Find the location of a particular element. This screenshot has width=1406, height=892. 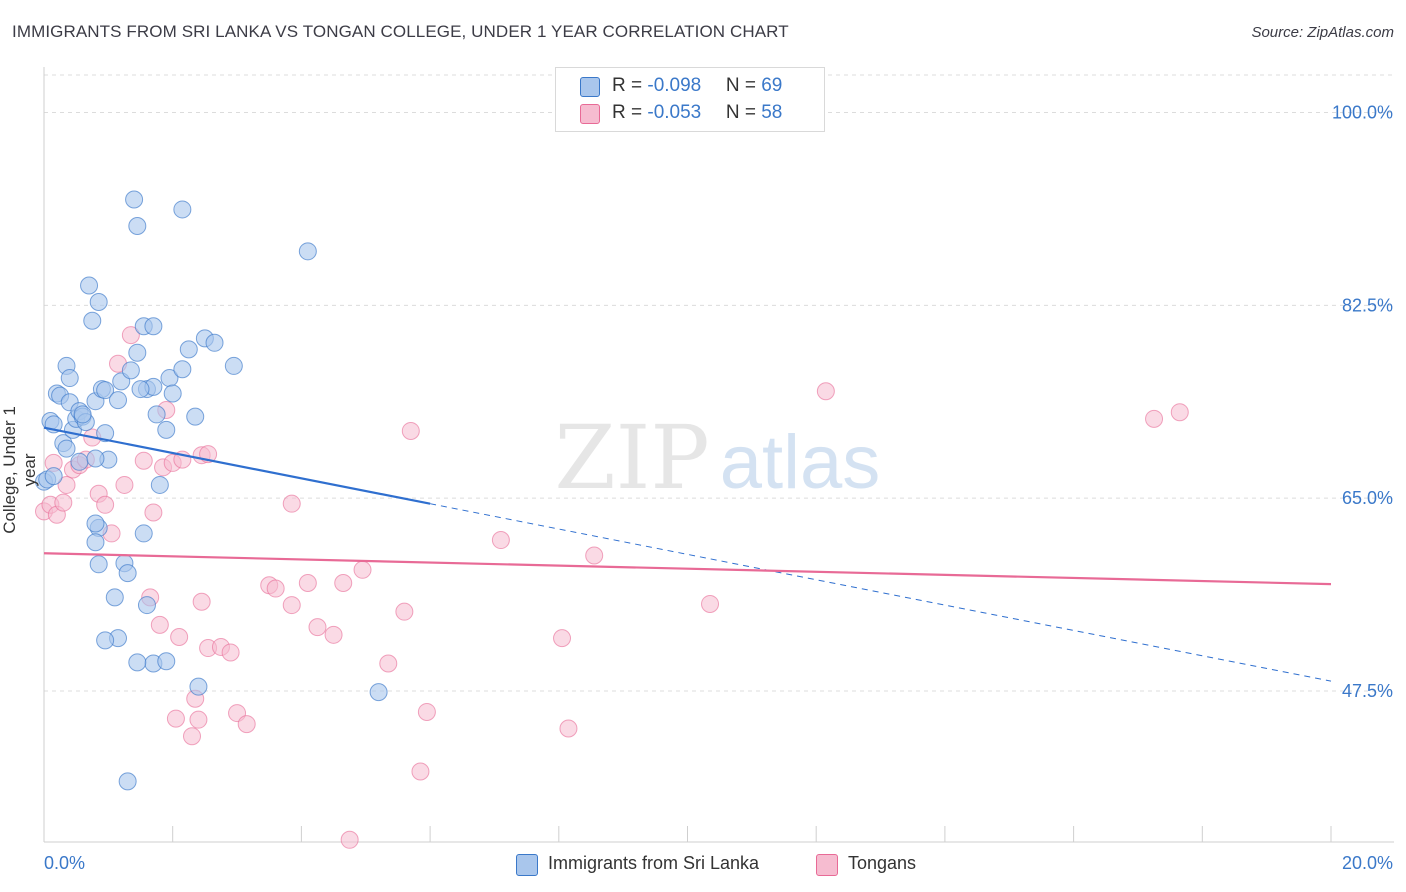

y-tick-label: 65.0% is located at coordinates (1367, 498).